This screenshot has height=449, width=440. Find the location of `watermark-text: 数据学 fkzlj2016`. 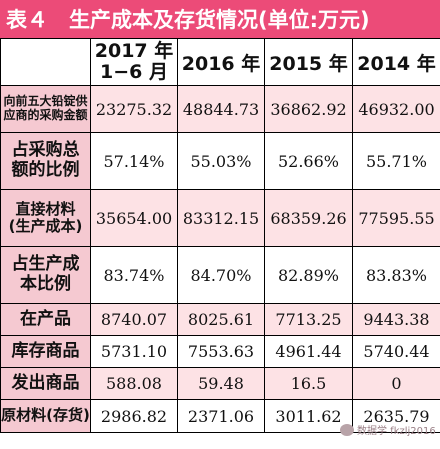

watermark-text: 数据学 fkzlj2016 is located at coordinates (396, 431).